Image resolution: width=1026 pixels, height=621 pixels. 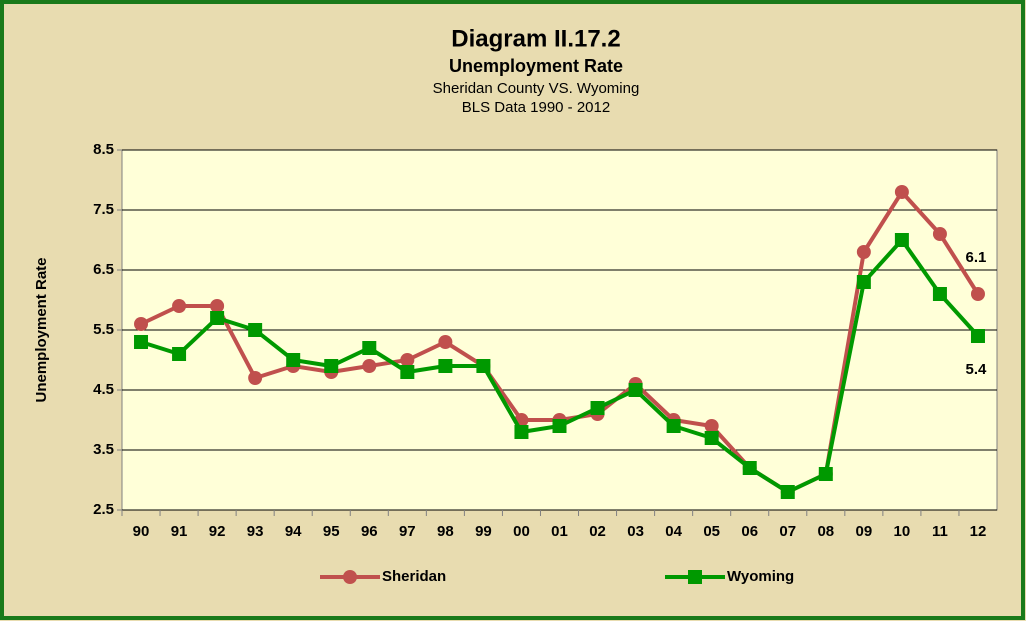 I want to click on chart-subtitle: BLS Data 1990 - 2012, so click(x=536, y=107).